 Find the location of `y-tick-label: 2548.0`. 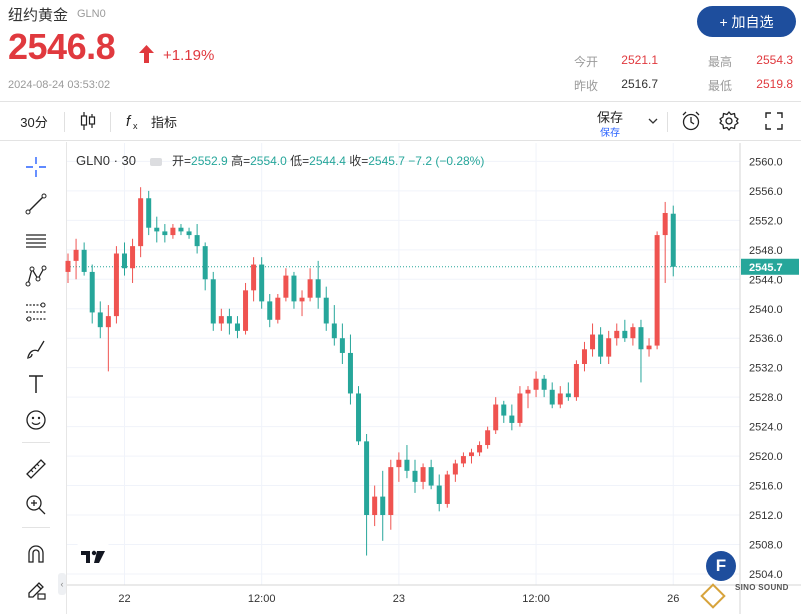

y-tick-label: 2548.0 is located at coordinates (766, 251).